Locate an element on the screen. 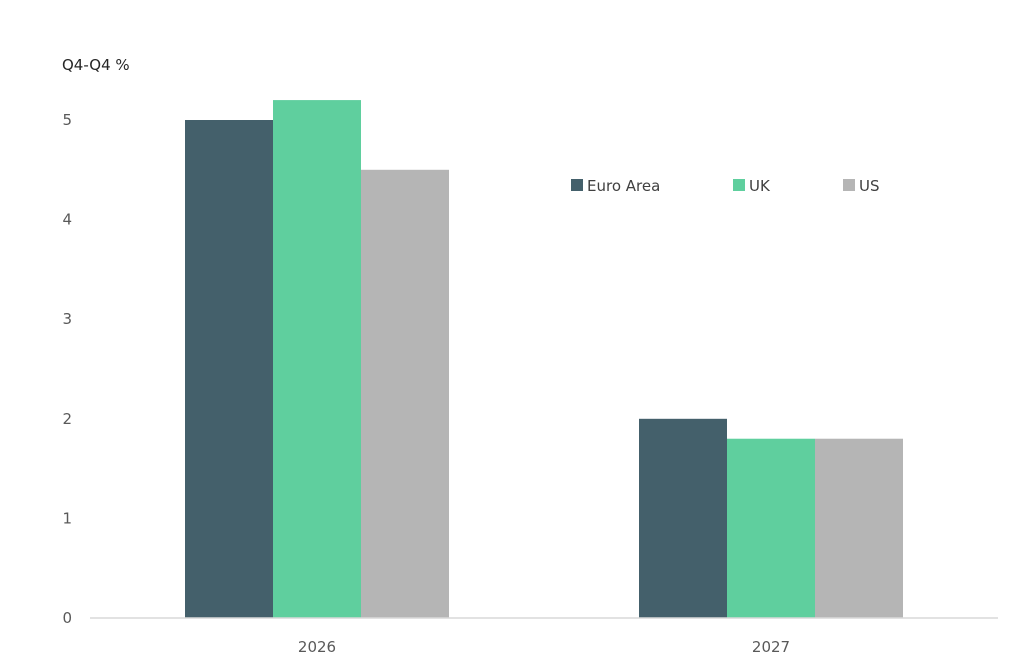  x-tick-label: 2027 is located at coordinates (771, 647).